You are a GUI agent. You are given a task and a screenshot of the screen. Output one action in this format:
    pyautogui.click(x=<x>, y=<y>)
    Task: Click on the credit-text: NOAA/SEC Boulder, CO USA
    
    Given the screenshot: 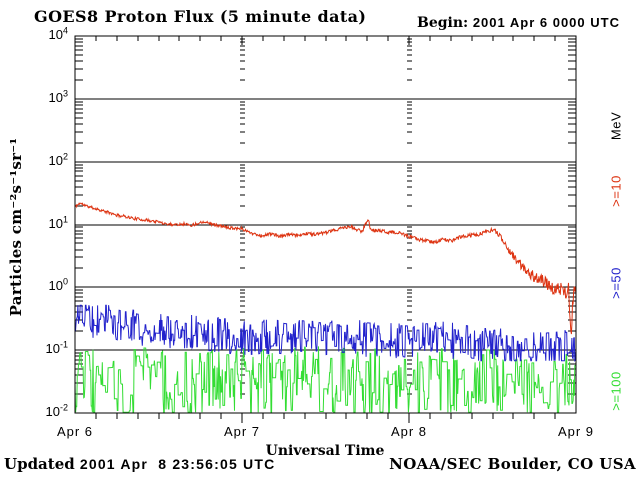 What is the action you would take?
    pyautogui.click(x=512, y=464)
    